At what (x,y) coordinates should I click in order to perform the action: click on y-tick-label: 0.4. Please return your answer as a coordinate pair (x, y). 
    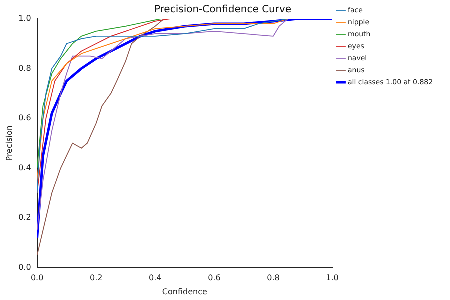
    Looking at the image, I should click on (25, 167).